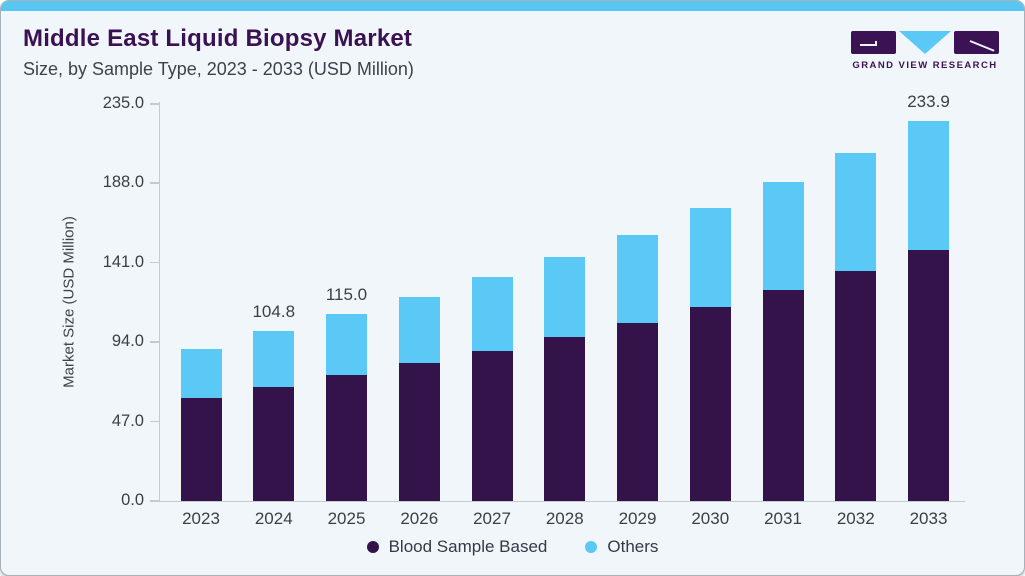  I want to click on bar-segment-others-2025, so click(346, 344).